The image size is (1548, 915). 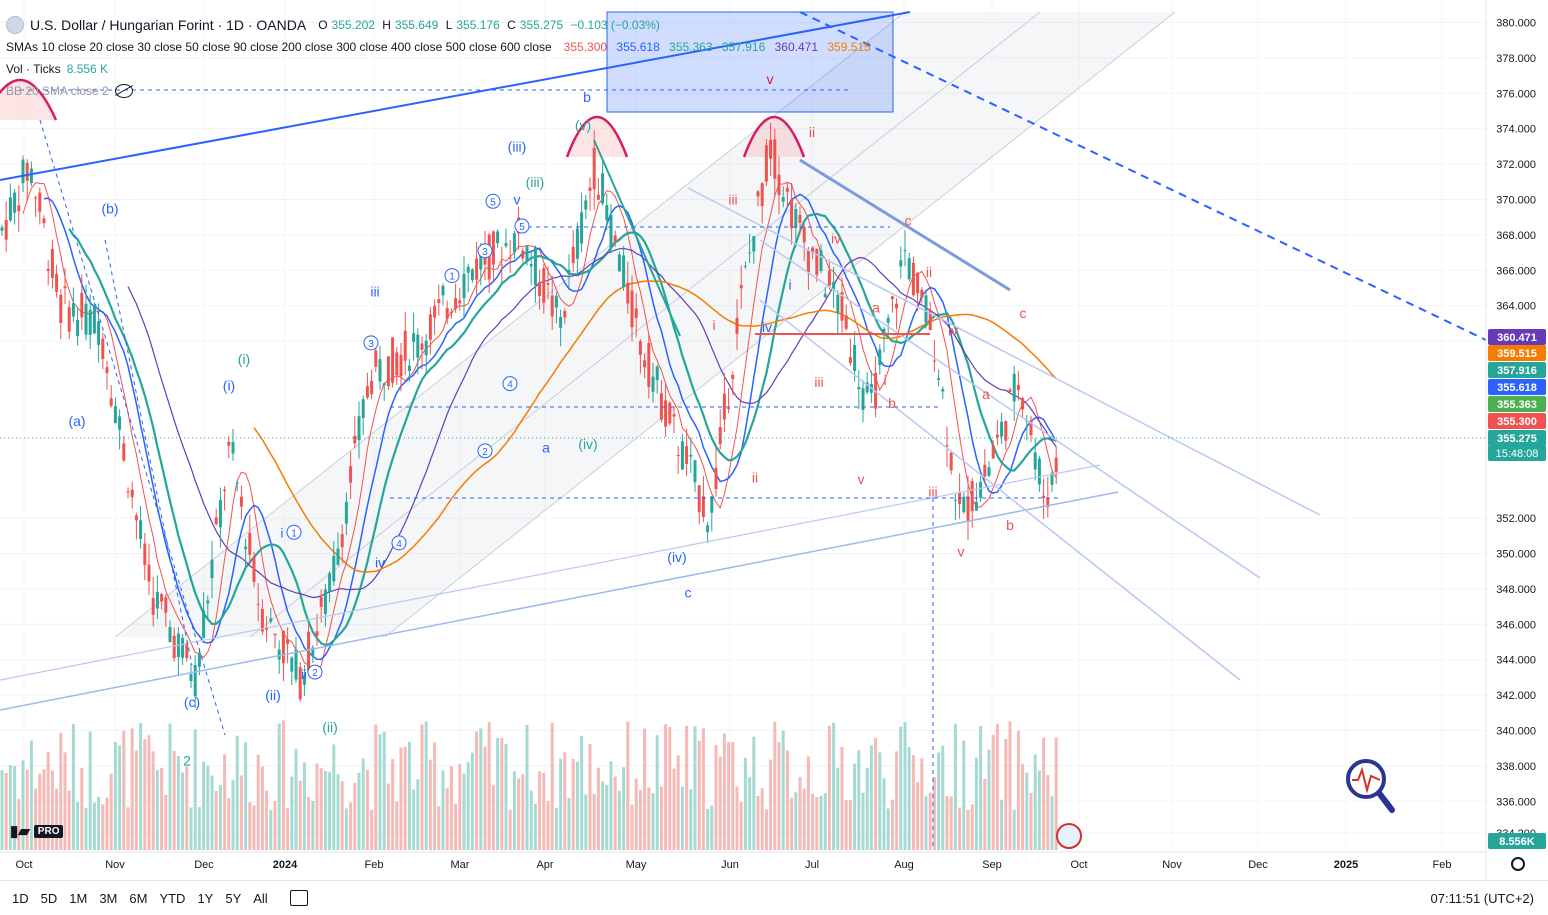 I want to click on range-5d: 5D, so click(x=49, y=898).